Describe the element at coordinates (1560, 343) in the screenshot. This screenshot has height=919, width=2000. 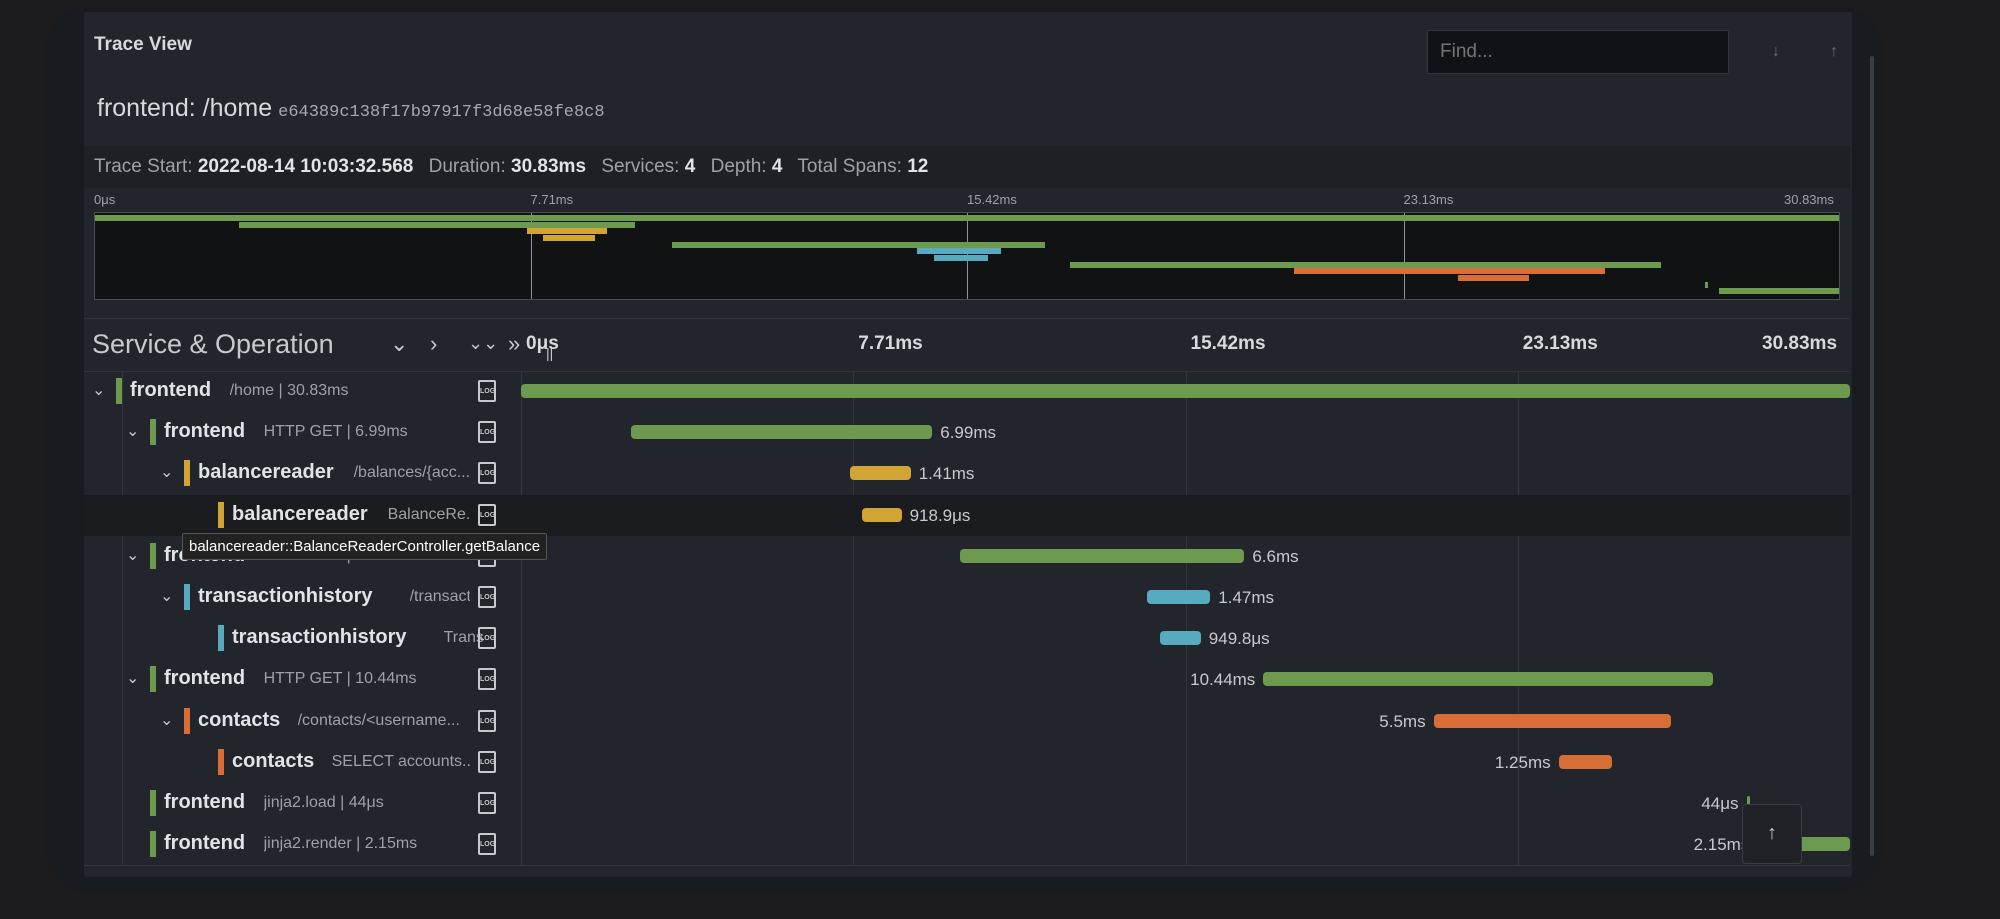
I see `timeline-tick-label: 23.13ms` at that location.